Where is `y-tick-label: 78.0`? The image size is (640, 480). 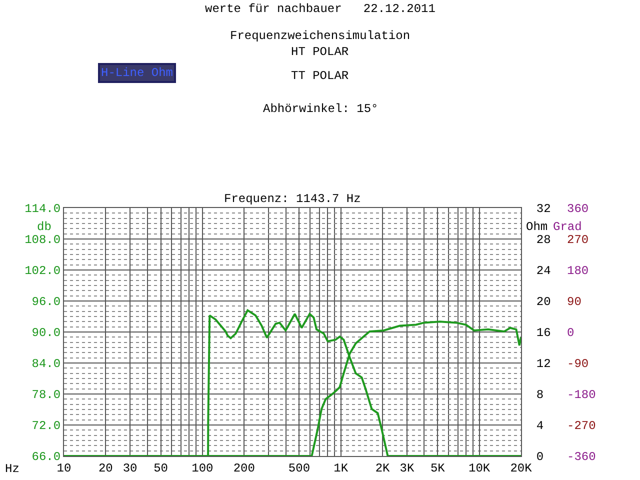 y-tick-label: 78.0 is located at coordinates (46, 395).